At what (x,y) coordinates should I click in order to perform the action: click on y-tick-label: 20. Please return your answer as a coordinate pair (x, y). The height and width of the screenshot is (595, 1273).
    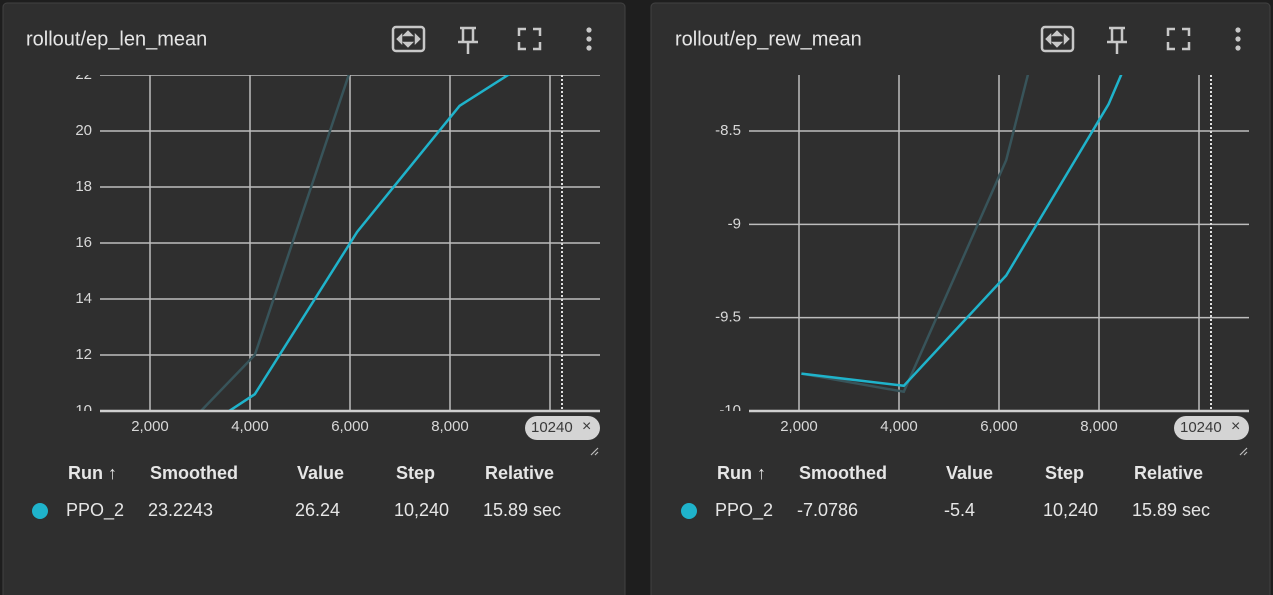
    Looking at the image, I should click on (83, 130).